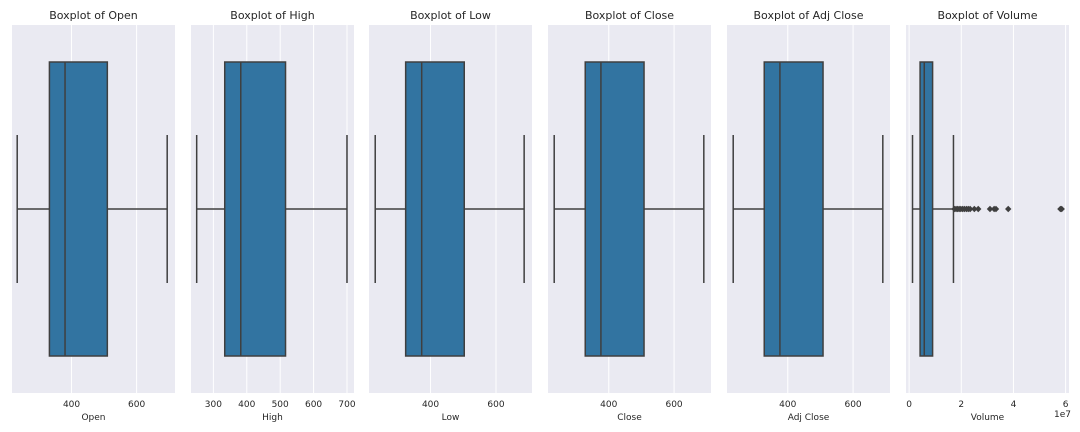 The width and height of the screenshot is (1080, 432). What do you see at coordinates (988, 418) in the screenshot?
I see `x-axis-label: Volume` at bounding box center [988, 418].